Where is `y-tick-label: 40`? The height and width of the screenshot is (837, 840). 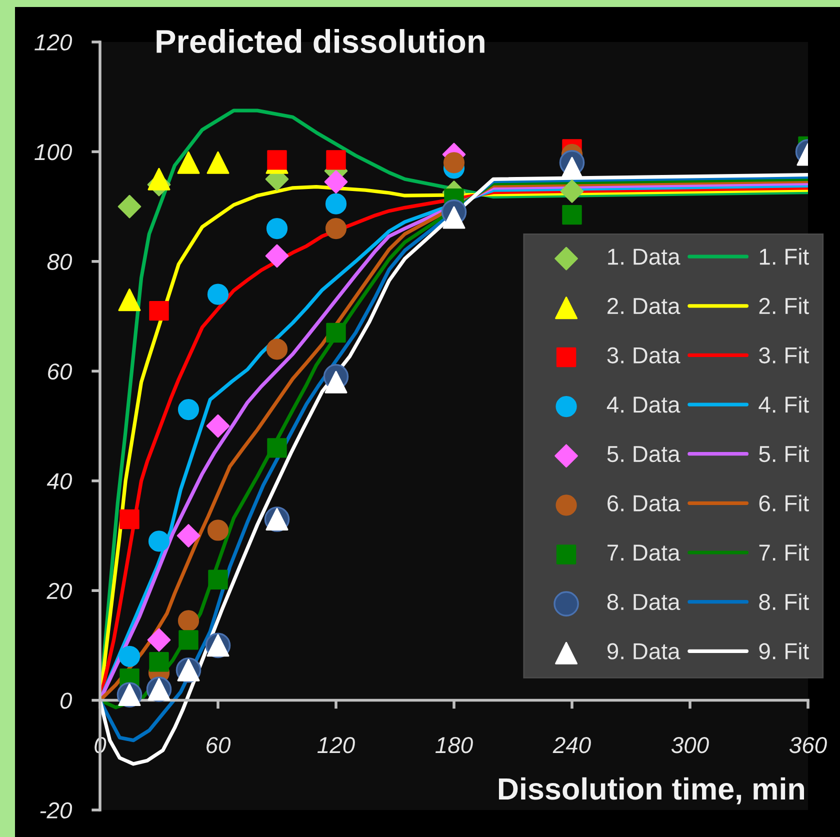
y-tick-label: 40 is located at coordinates (59, 481).